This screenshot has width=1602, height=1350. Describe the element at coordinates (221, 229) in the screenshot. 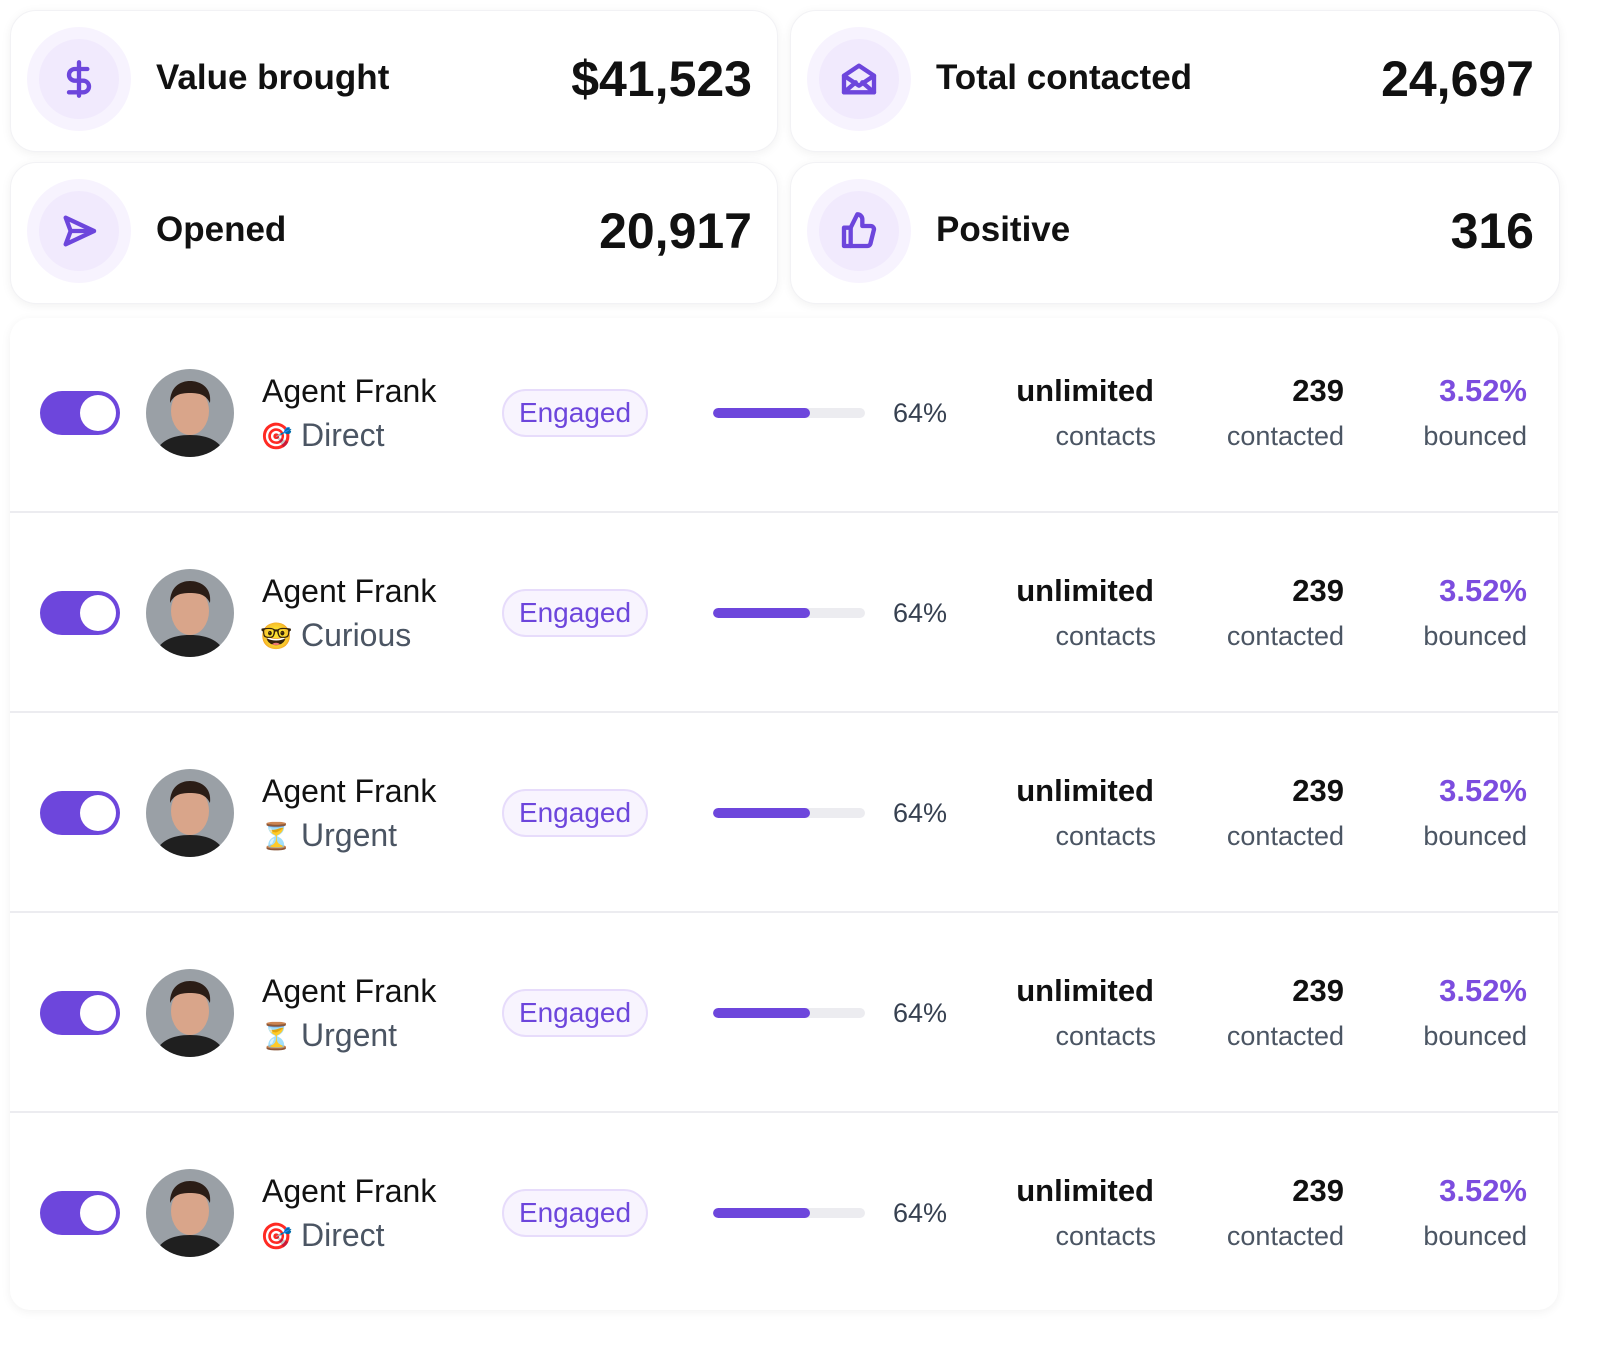

I see `stat-label: Opened` at that location.